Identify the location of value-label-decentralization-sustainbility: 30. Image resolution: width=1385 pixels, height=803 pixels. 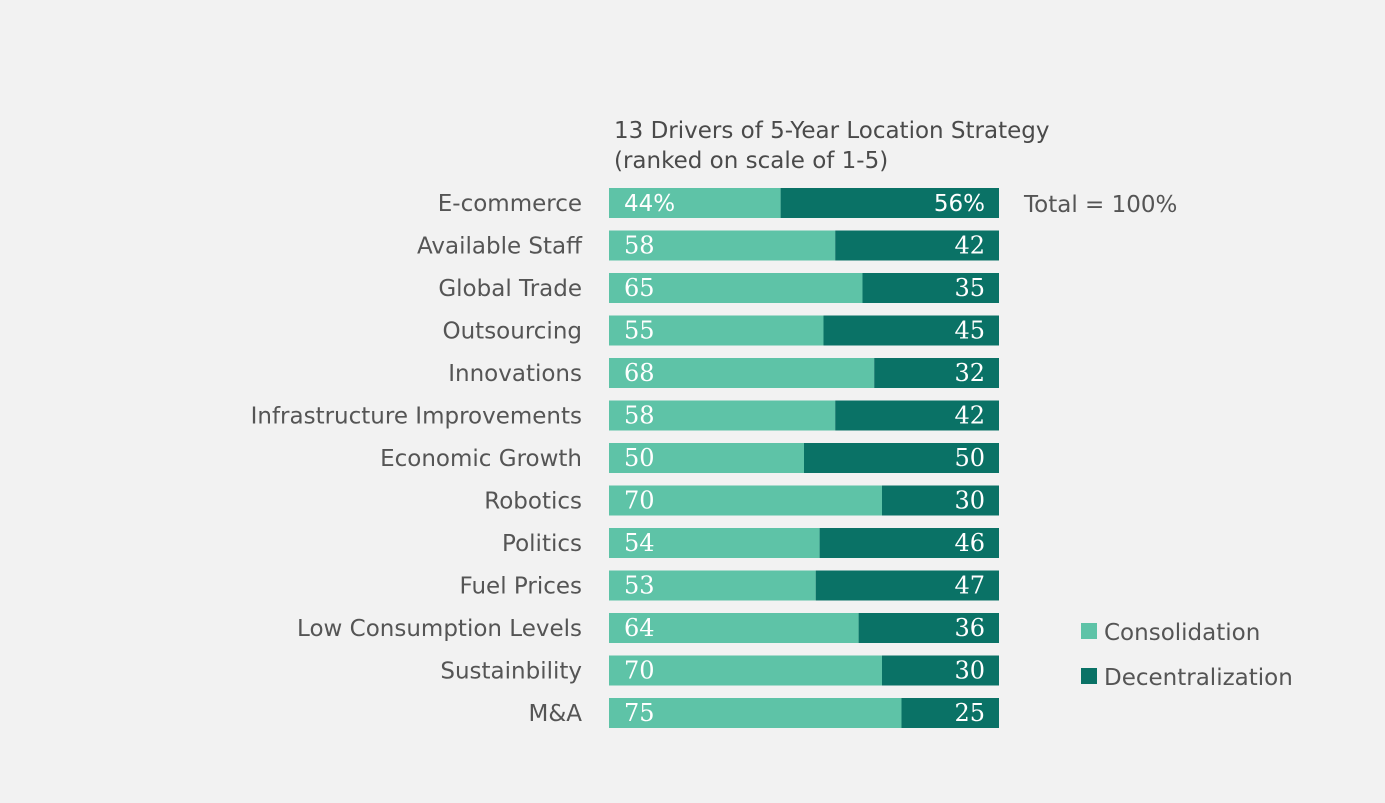
(969, 671).